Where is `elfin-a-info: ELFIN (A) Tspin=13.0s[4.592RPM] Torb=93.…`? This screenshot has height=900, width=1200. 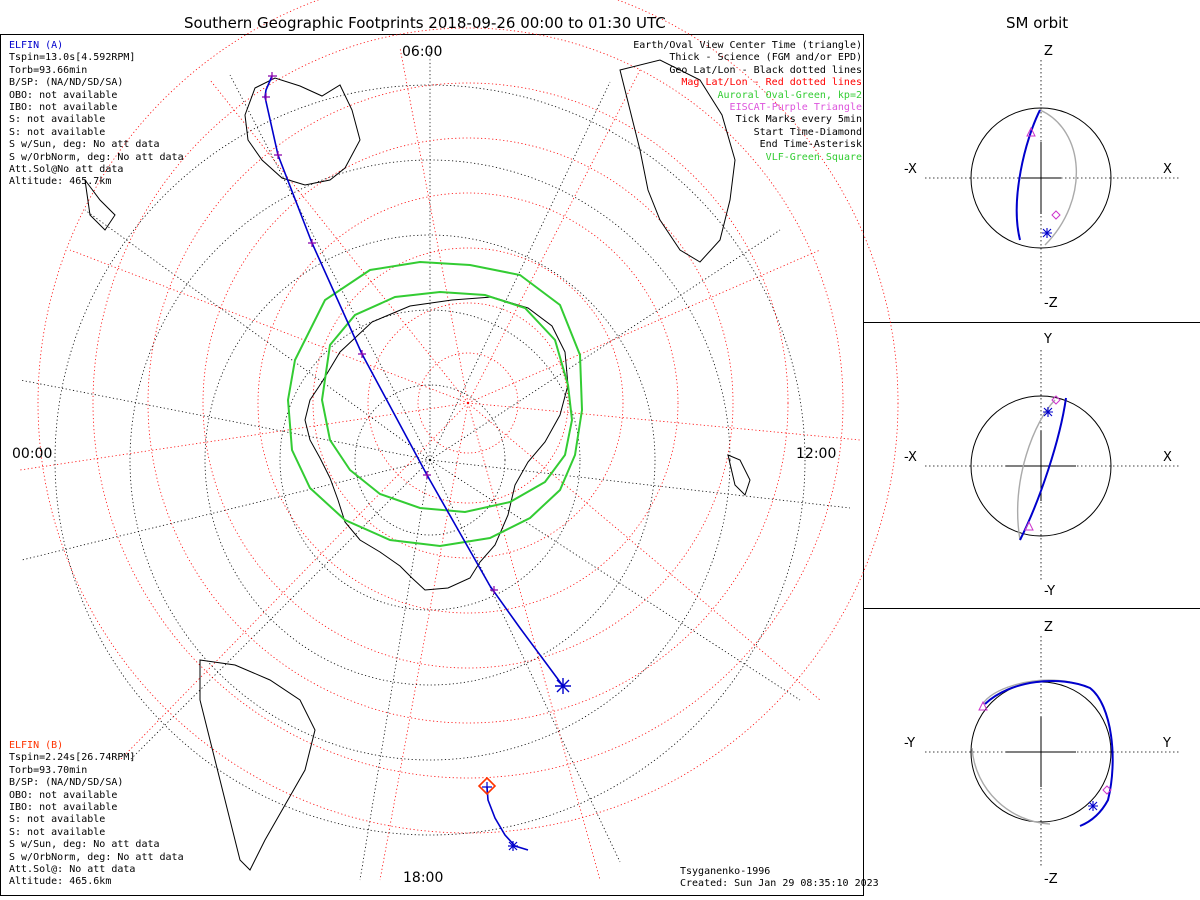 elfin-a-info: ELFIN (A) Tspin=13.0s[4.592RPM] Torb=93.… is located at coordinates (96, 114).